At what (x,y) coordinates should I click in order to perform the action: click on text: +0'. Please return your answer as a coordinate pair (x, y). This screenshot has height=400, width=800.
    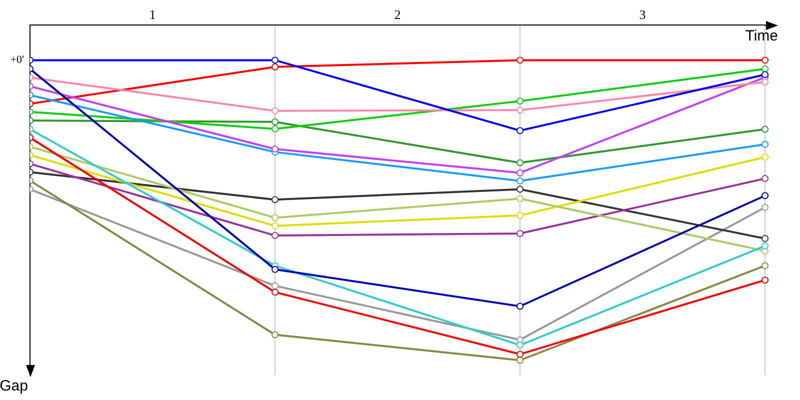
    Looking at the image, I should click on (17, 60).